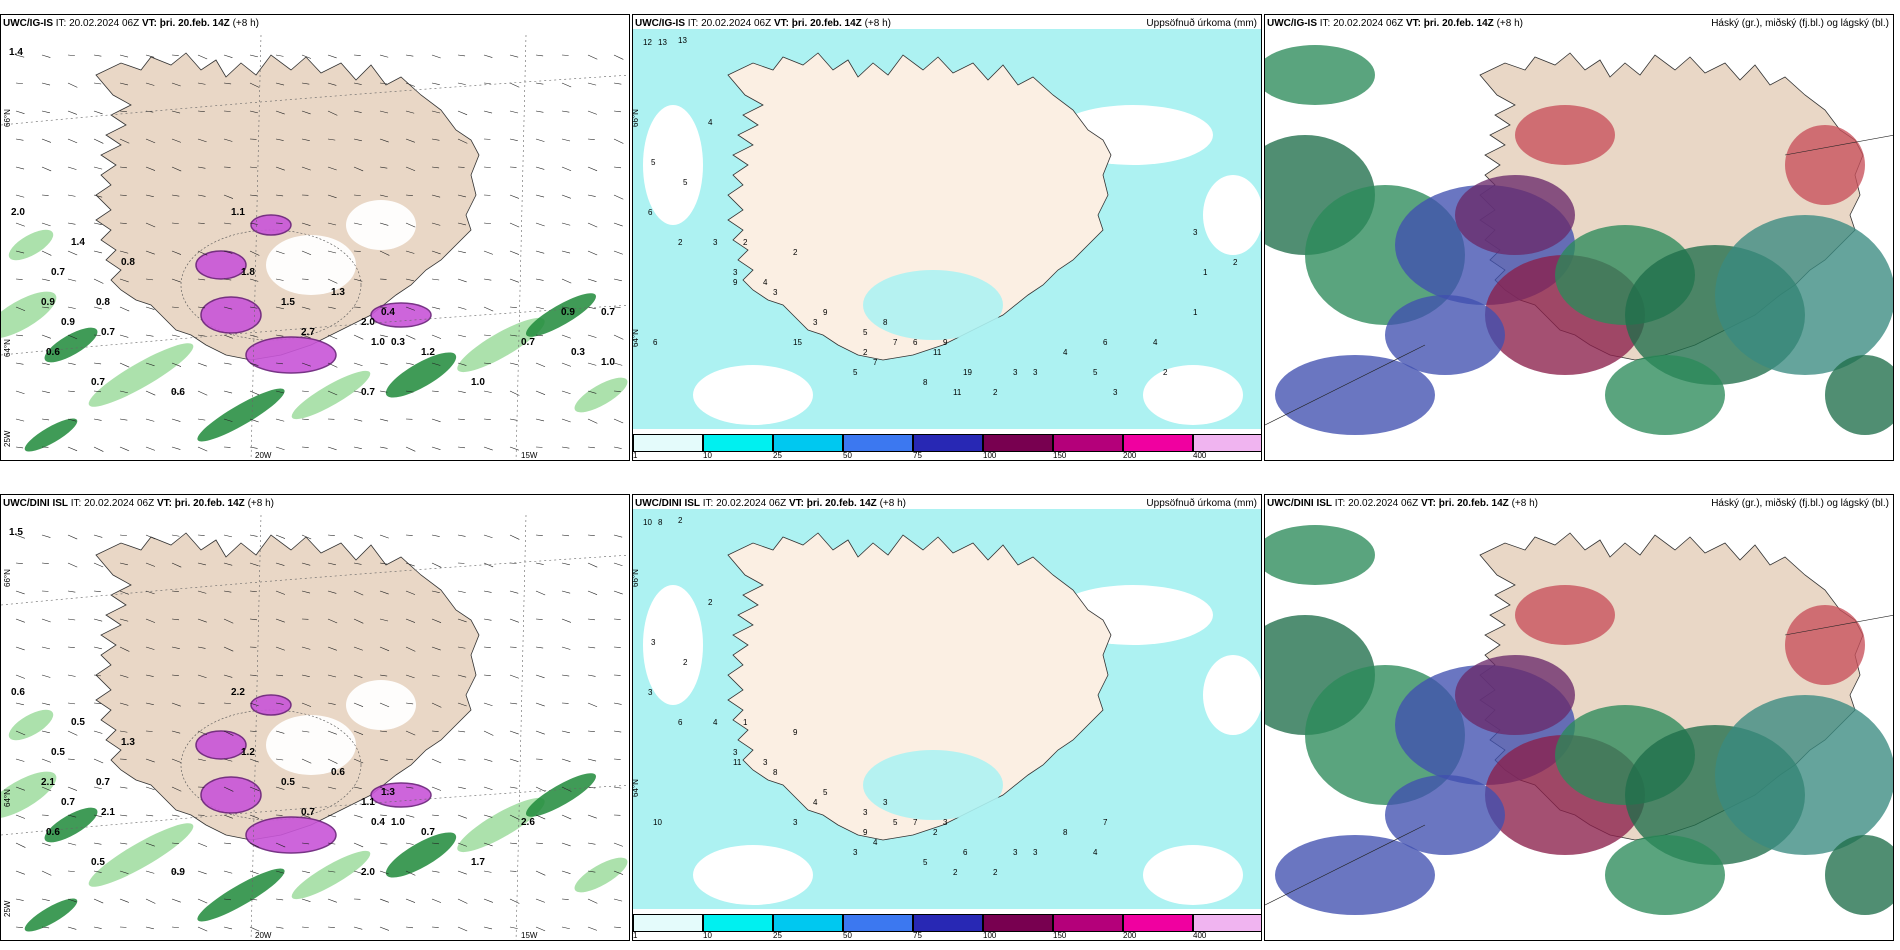  I want to click on precip-value-label: 11, so click(737, 762).